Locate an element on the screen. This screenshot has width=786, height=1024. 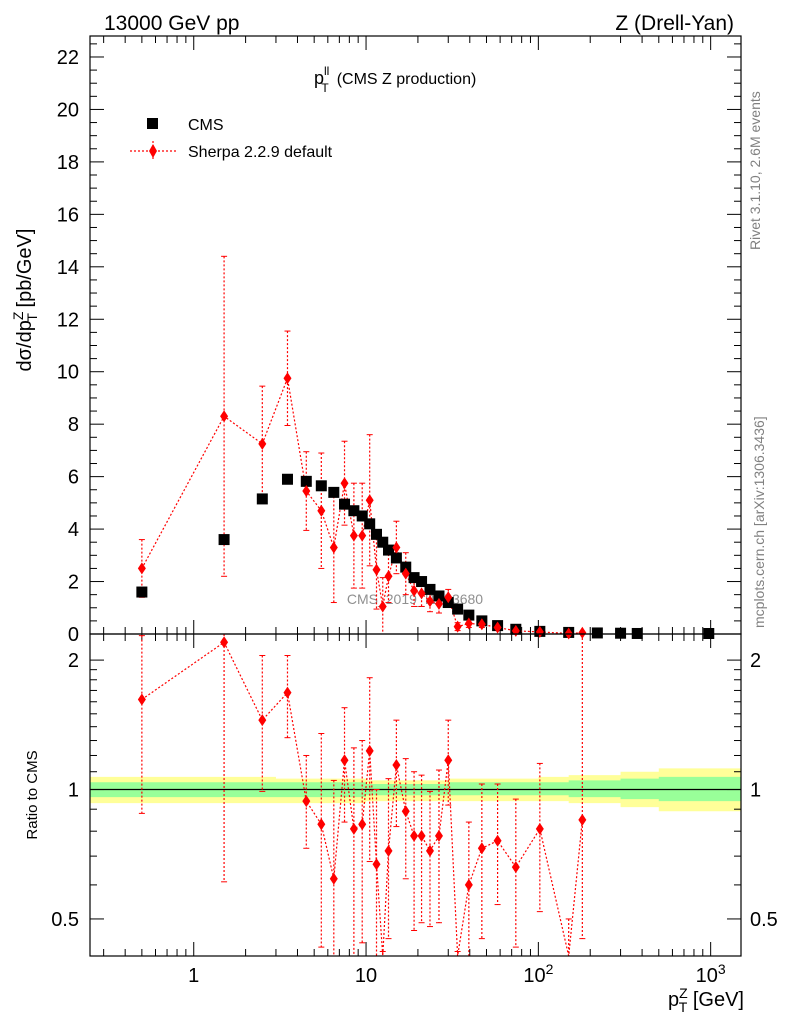
ratio-y-tick-label-left: 1 is located at coordinates (73, 791).